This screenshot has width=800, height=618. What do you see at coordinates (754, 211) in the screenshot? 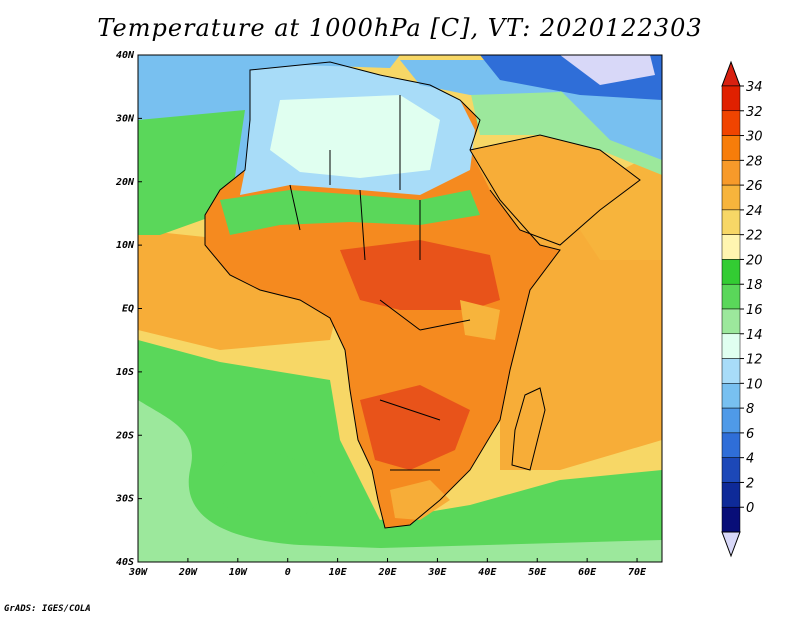
I see `colorbar-label: 24` at bounding box center [754, 211].